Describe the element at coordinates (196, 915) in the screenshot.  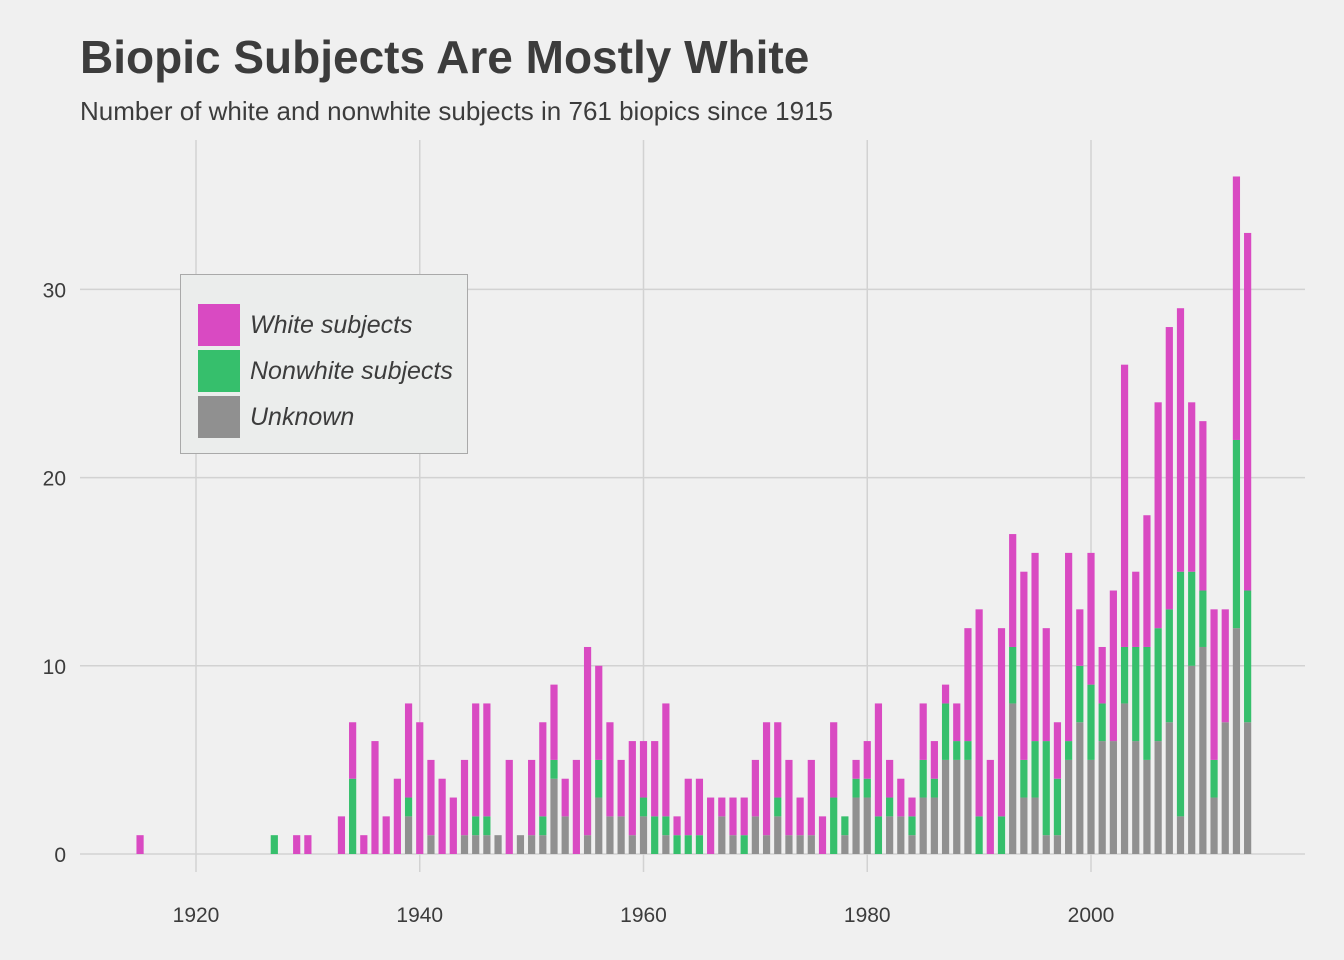
I see `x-tick-label: 1920` at that location.